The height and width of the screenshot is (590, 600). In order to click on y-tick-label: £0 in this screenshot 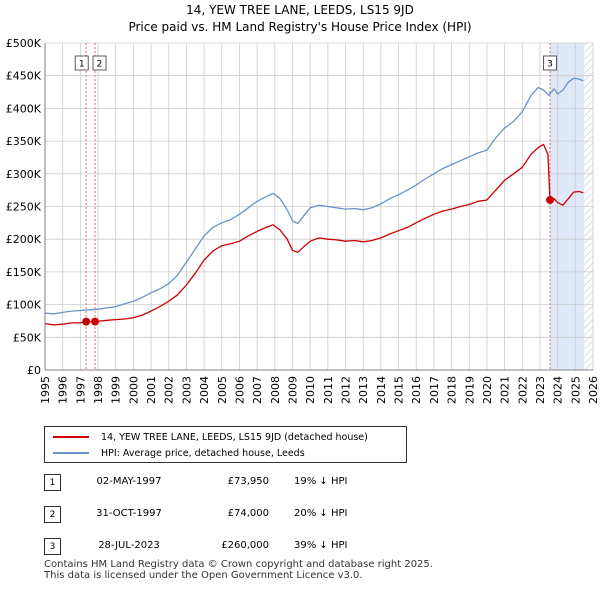, I will do `click(34, 370)`.